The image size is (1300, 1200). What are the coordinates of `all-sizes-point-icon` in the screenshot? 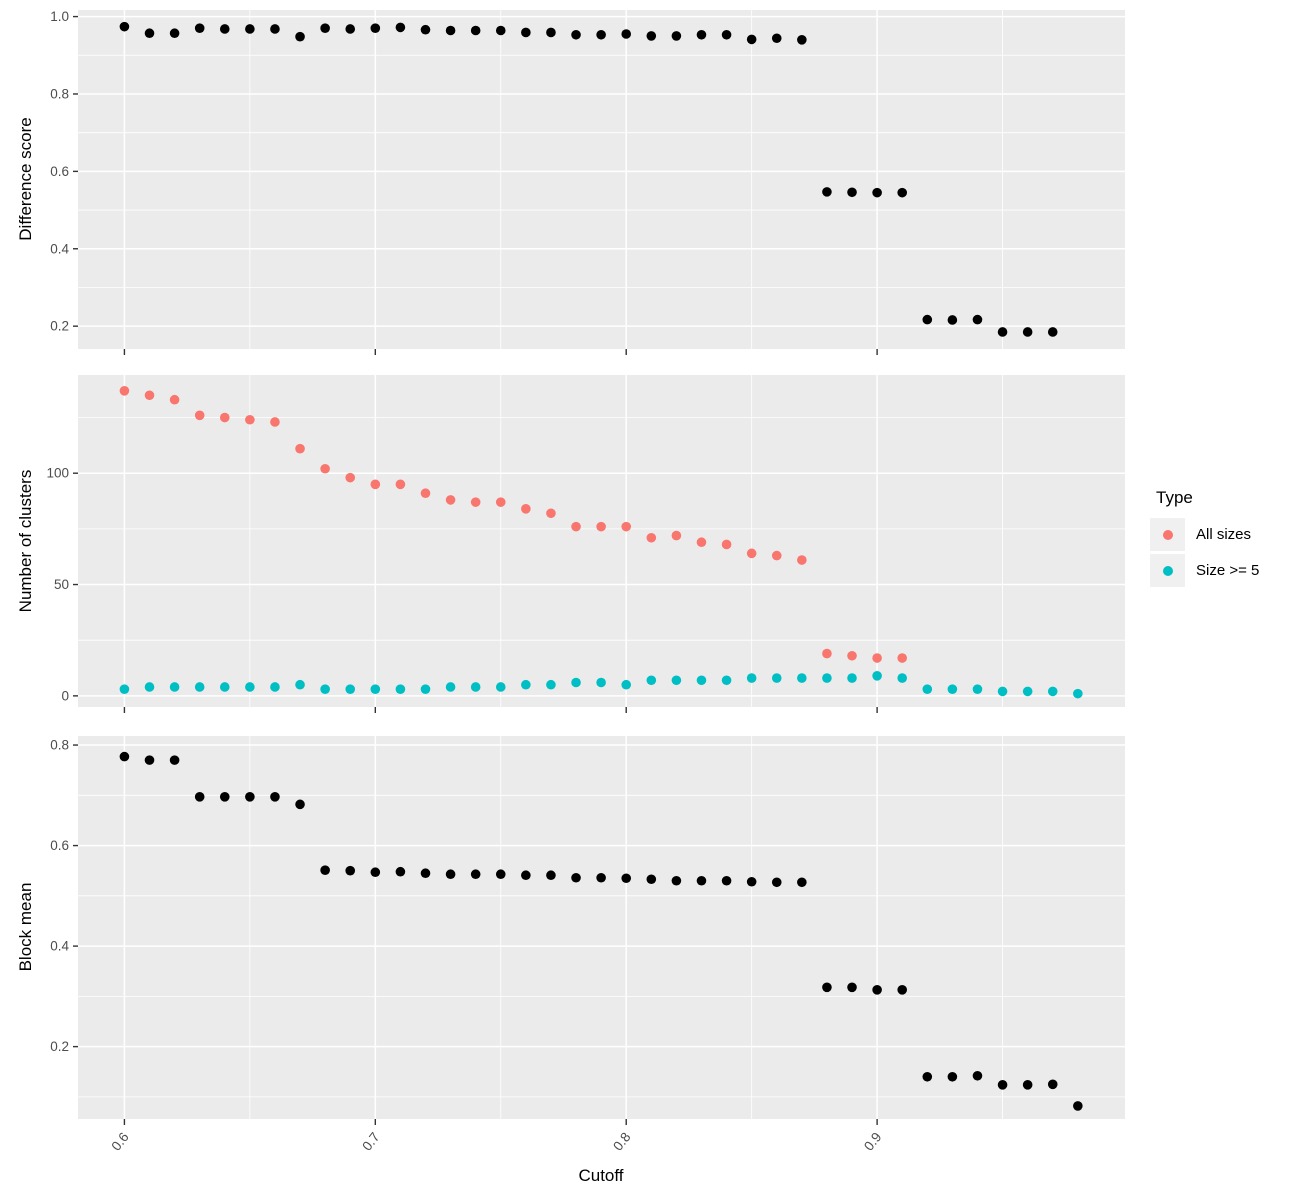 It's located at (1167, 534).